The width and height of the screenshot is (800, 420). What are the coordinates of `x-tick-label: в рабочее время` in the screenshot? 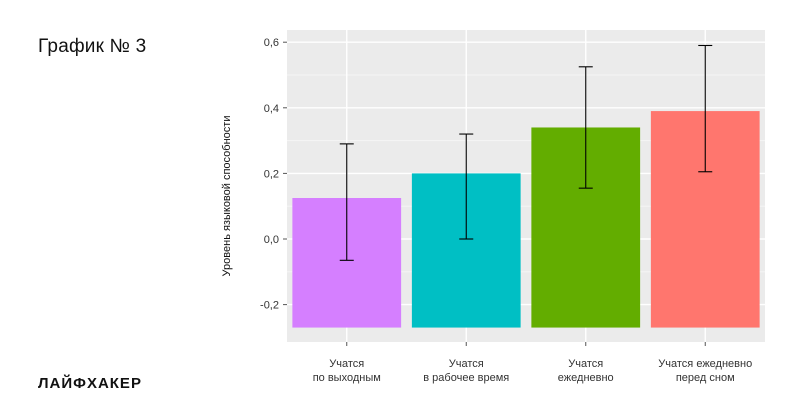 It's located at (466, 378).